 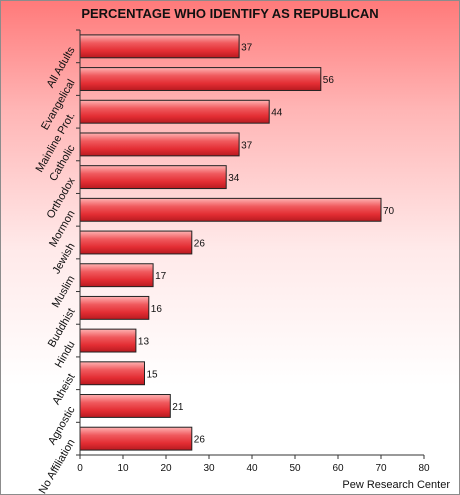 I want to click on bar-evangelical, so click(x=200, y=79).